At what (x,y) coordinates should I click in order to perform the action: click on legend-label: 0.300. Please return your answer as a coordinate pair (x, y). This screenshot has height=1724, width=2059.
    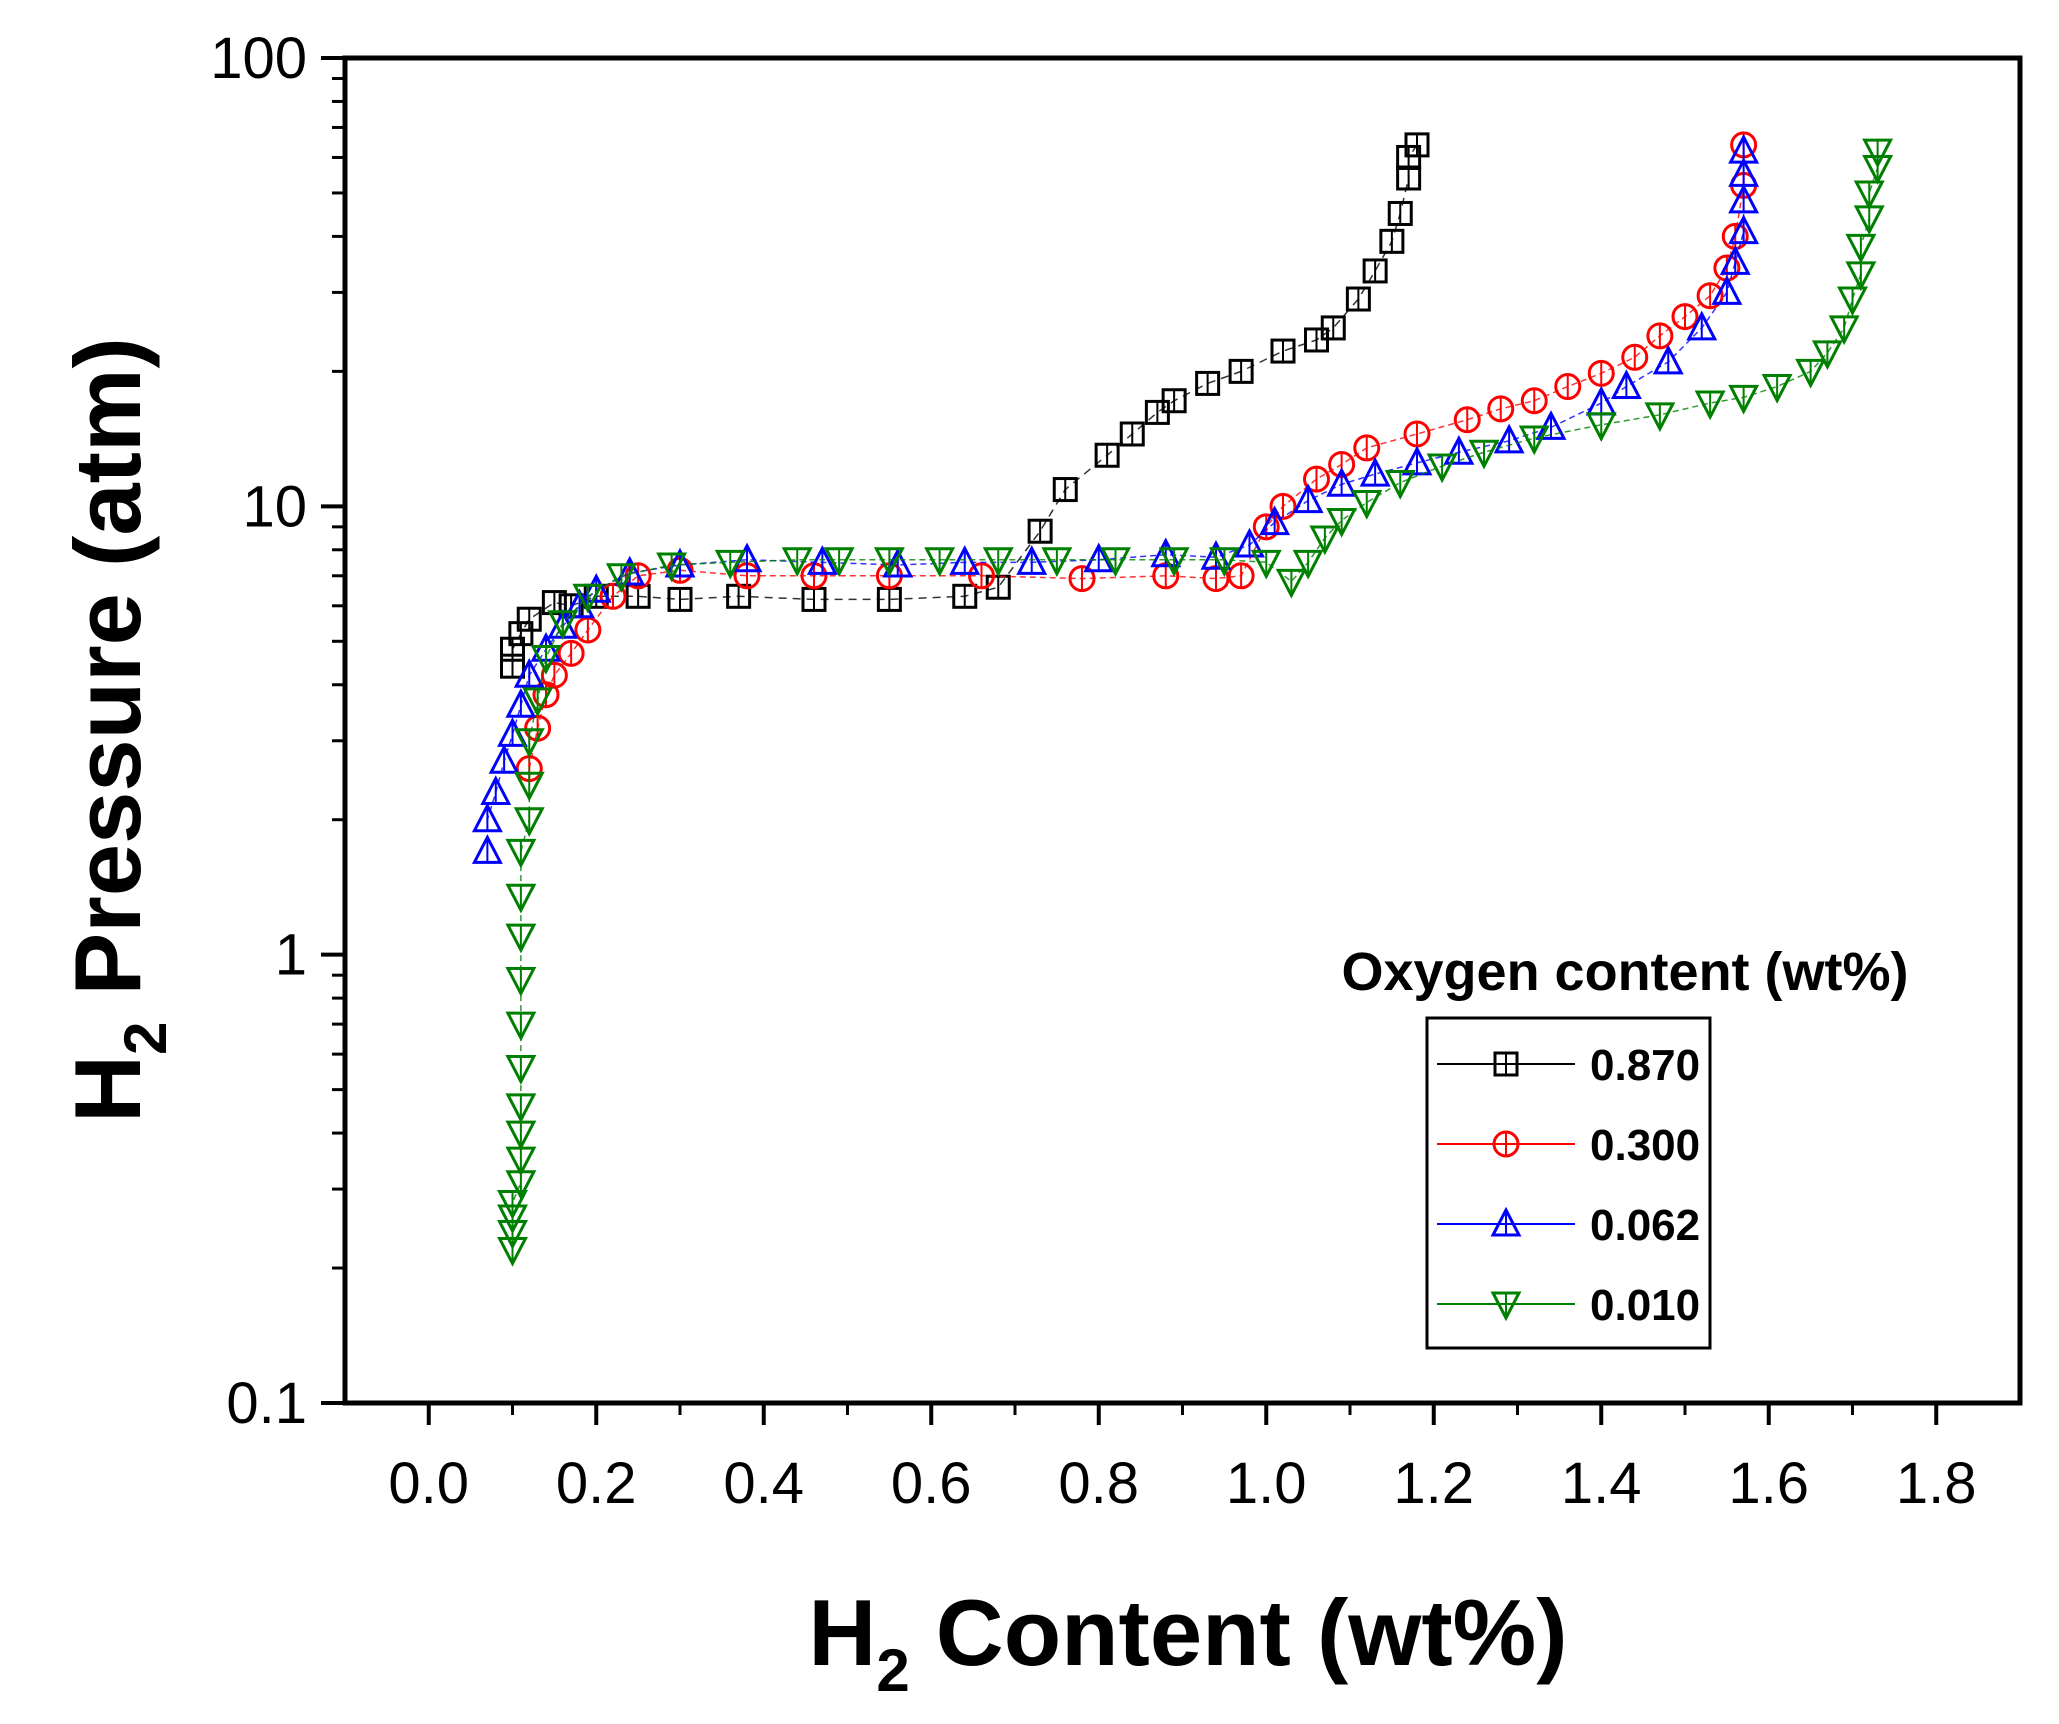
    Looking at the image, I should click on (1645, 1145).